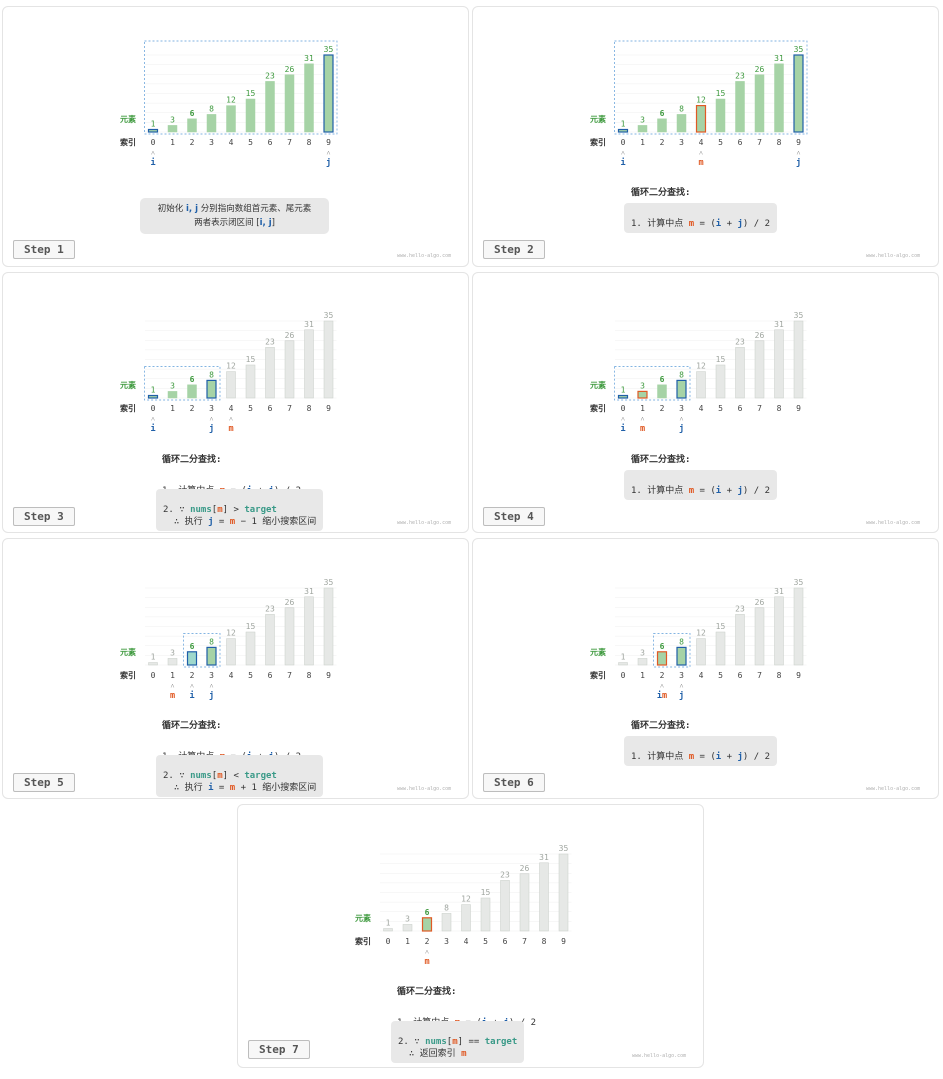 The image size is (943, 1079). Describe the element at coordinates (290, 69) in the screenshot. I see `element-value: 26` at that location.